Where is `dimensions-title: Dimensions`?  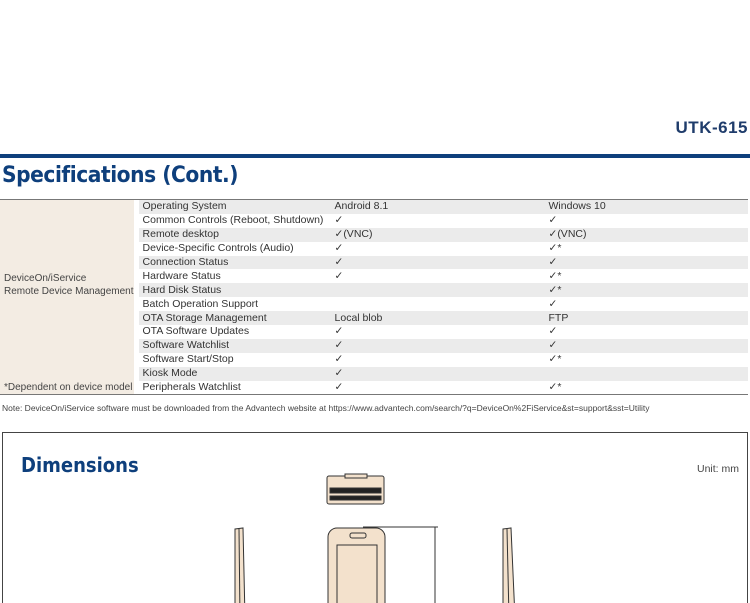
dimensions-title: Dimensions is located at coordinates (80, 465).